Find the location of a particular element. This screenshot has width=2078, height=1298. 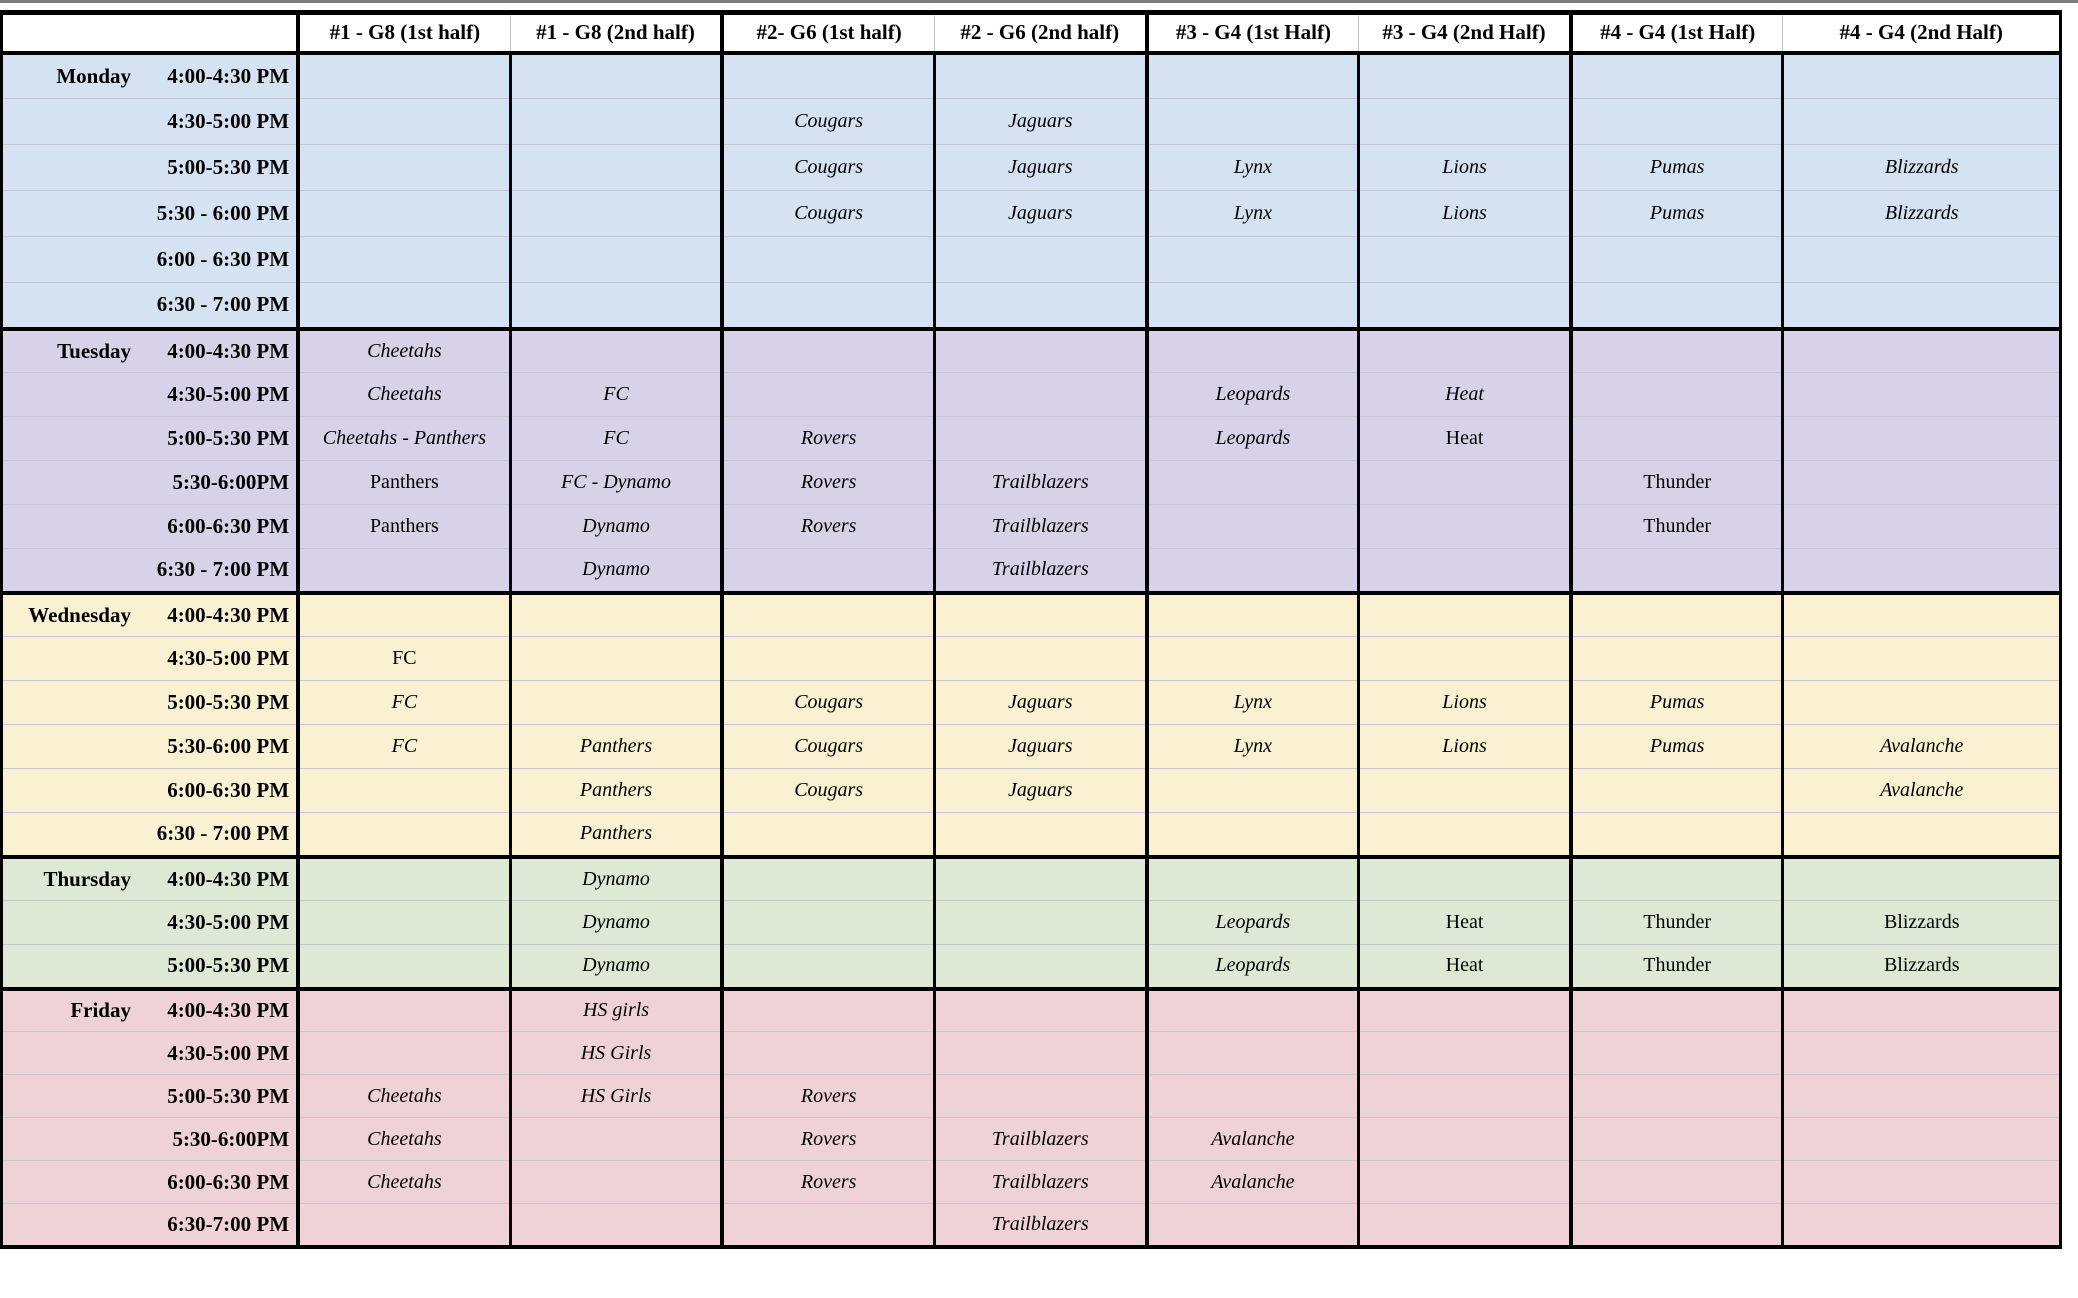

schedule-cell: Leopards is located at coordinates (1251, 922).